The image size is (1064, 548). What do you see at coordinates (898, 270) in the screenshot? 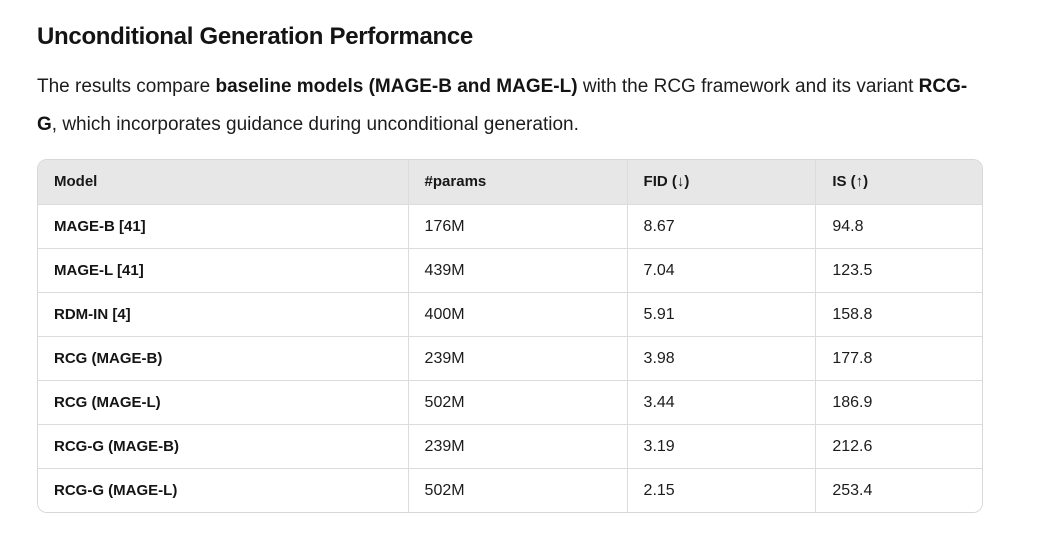
I see `is-cell: 123.5` at bounding box center [898, 270].